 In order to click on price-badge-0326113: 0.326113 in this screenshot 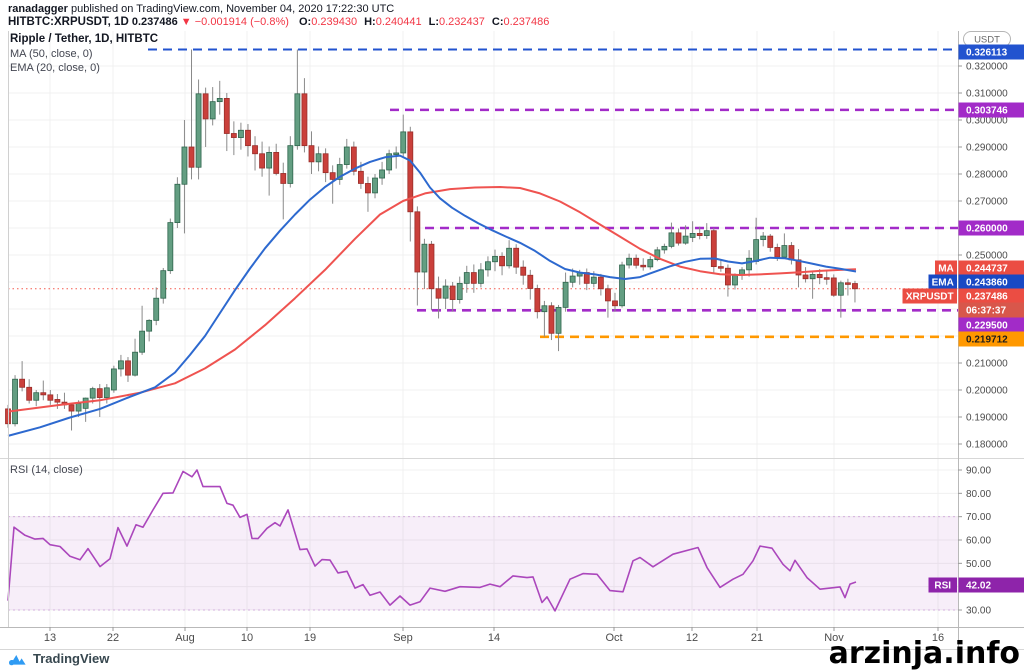, I will do `click(991, 52)`.